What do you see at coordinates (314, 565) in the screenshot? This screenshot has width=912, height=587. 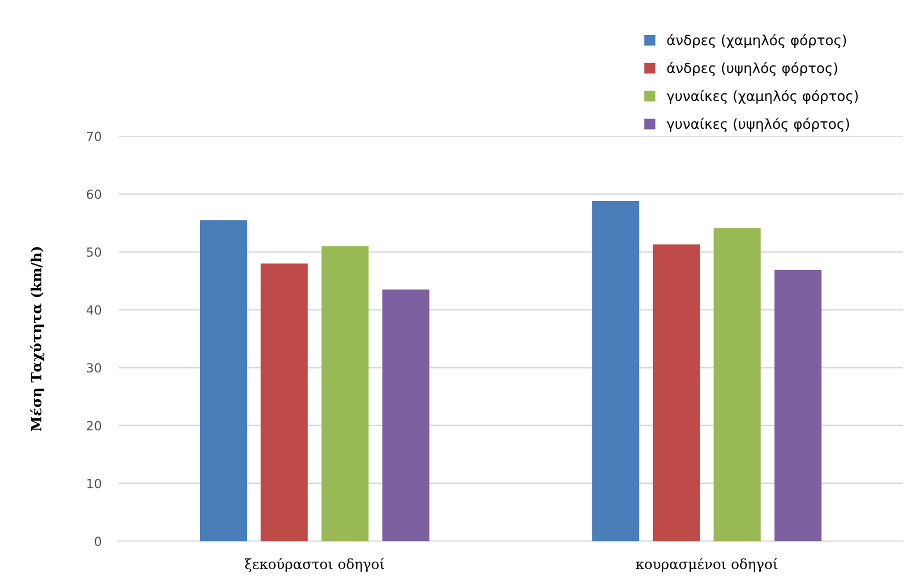 I see `x-tick-label: ξεκούραστοι οδηγοί` at bounding box center [314, 565].